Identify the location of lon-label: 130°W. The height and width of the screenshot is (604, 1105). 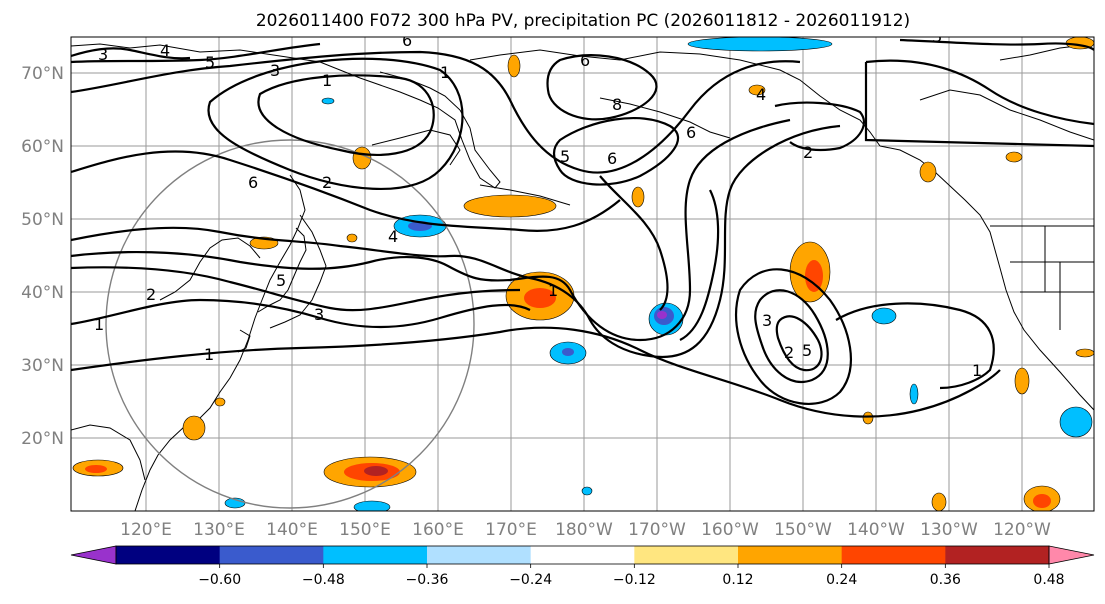
(949, 530).